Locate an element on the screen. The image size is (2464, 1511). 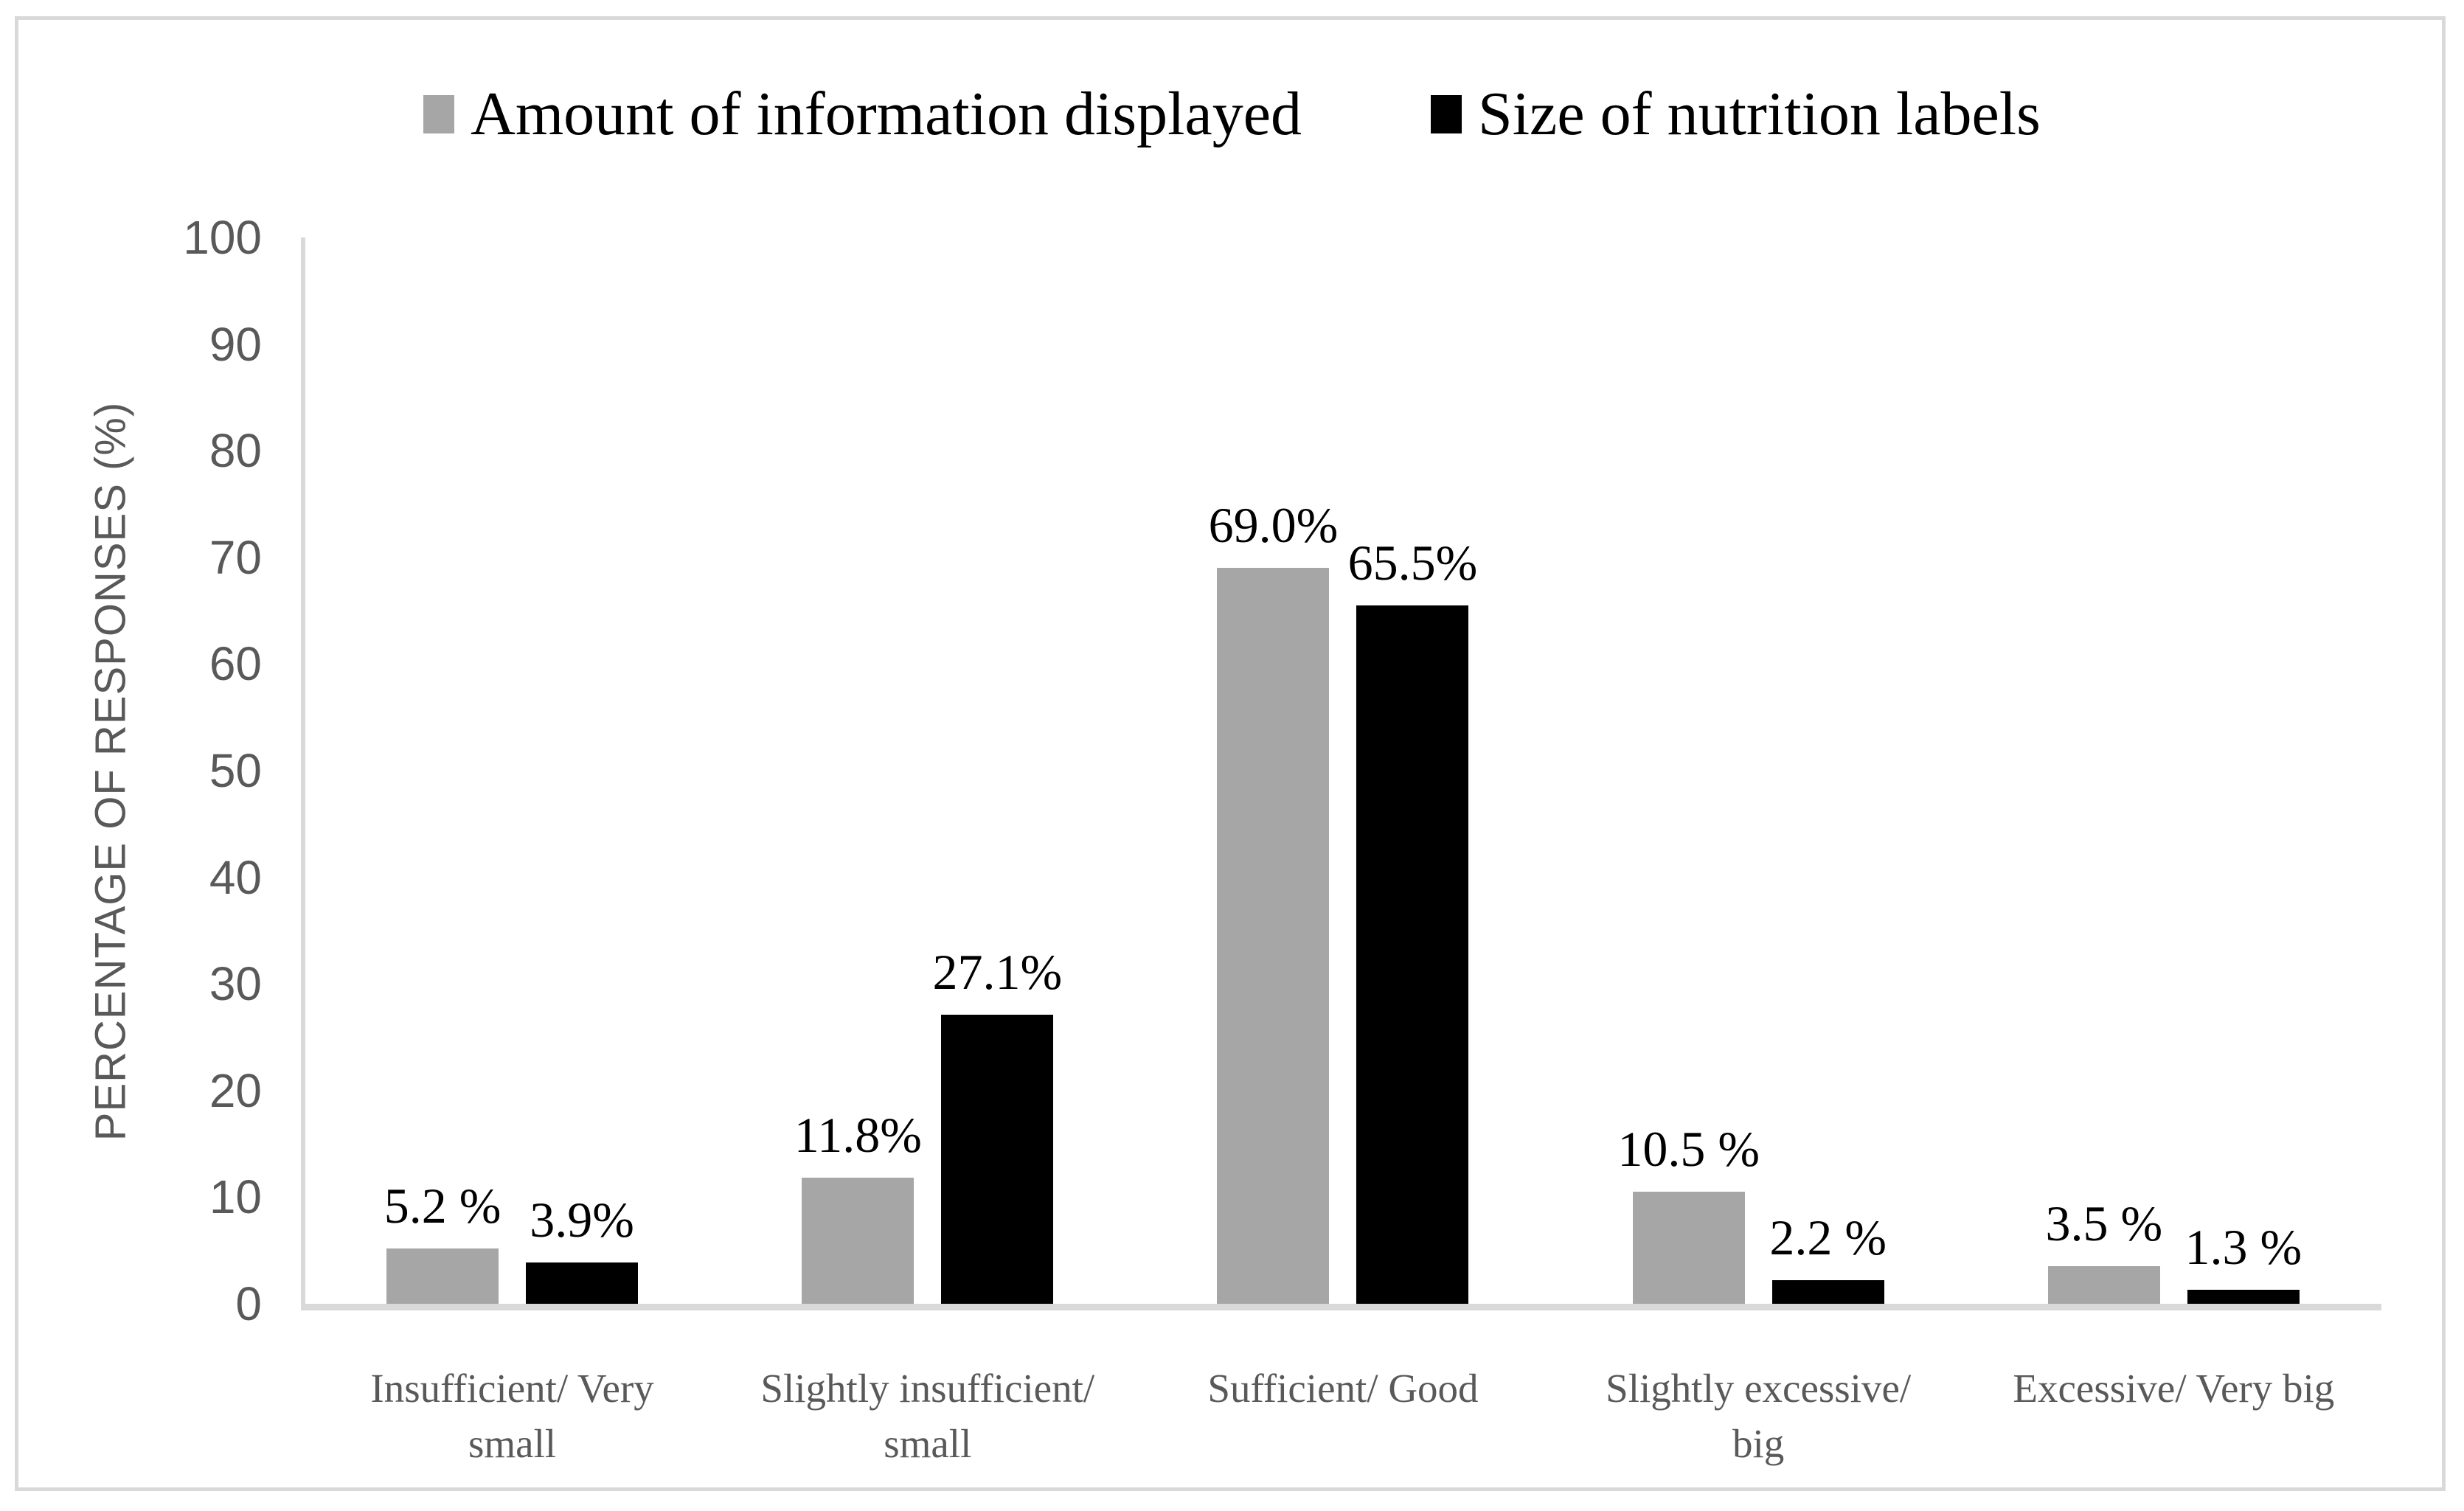
bar-group-sufficient-good: 69.0% 65.5% is located at coordinates (1343, 770).